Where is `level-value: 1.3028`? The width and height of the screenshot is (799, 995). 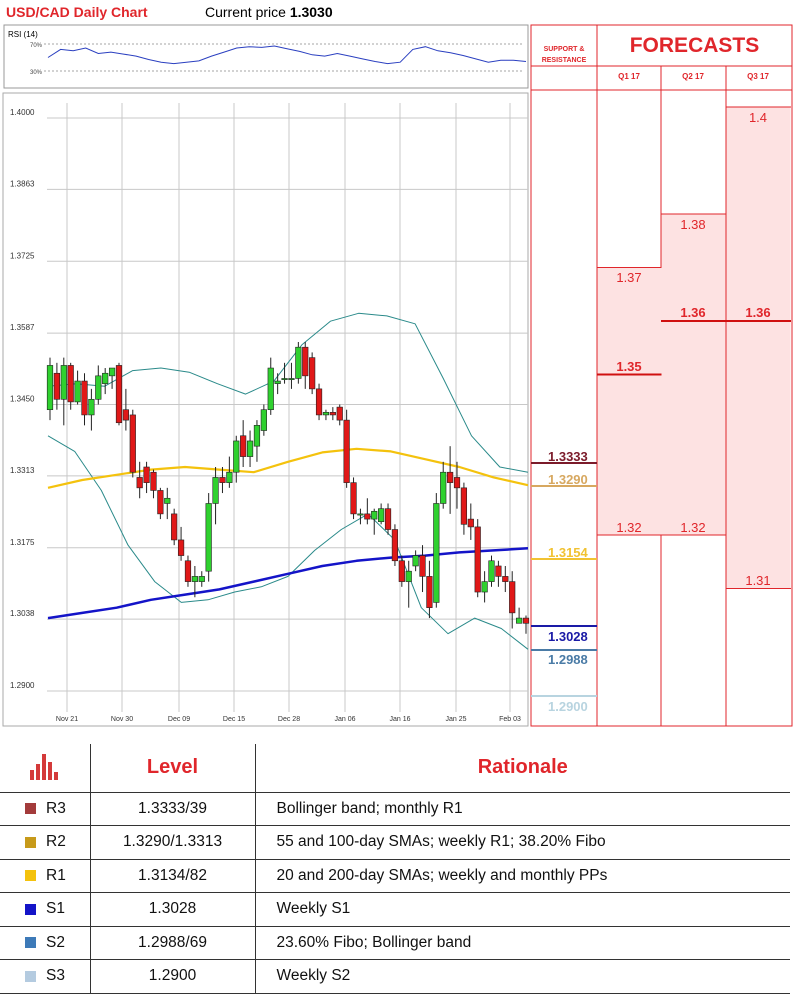
level-value: 1.3028 is located at coordinates (173, 909).